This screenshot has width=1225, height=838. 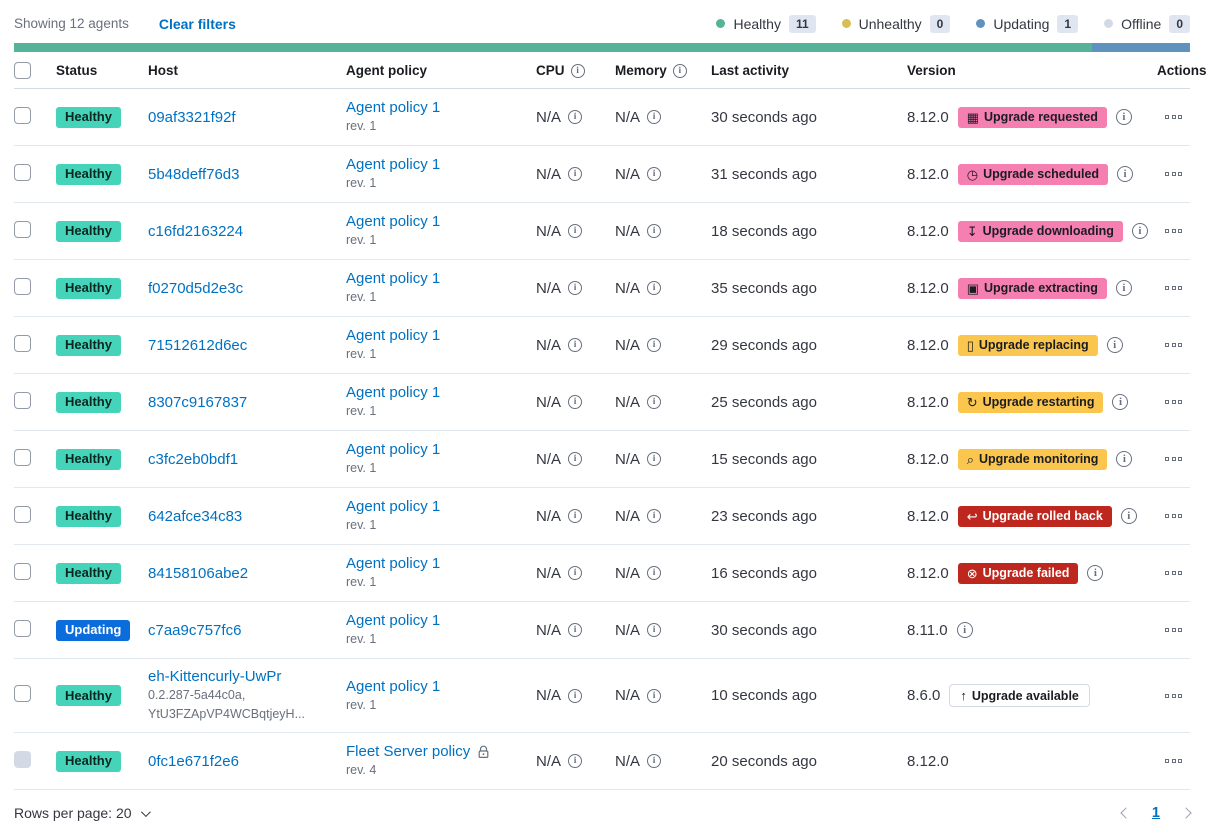 I want to click on cpu-value: N/A, so click(x=549, y=761).